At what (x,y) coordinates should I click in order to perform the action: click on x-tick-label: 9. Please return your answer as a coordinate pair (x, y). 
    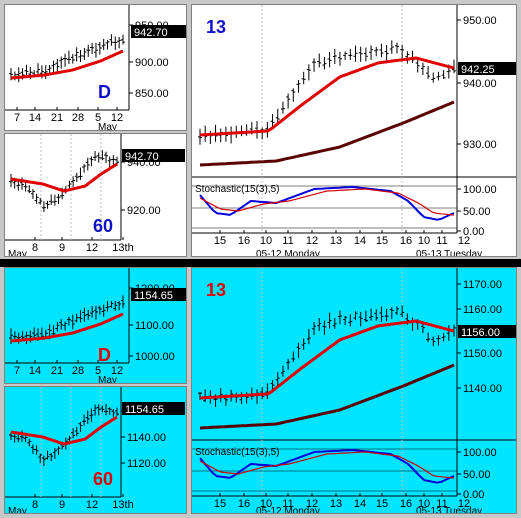
    Looking at the image, I should click on (62, 248).